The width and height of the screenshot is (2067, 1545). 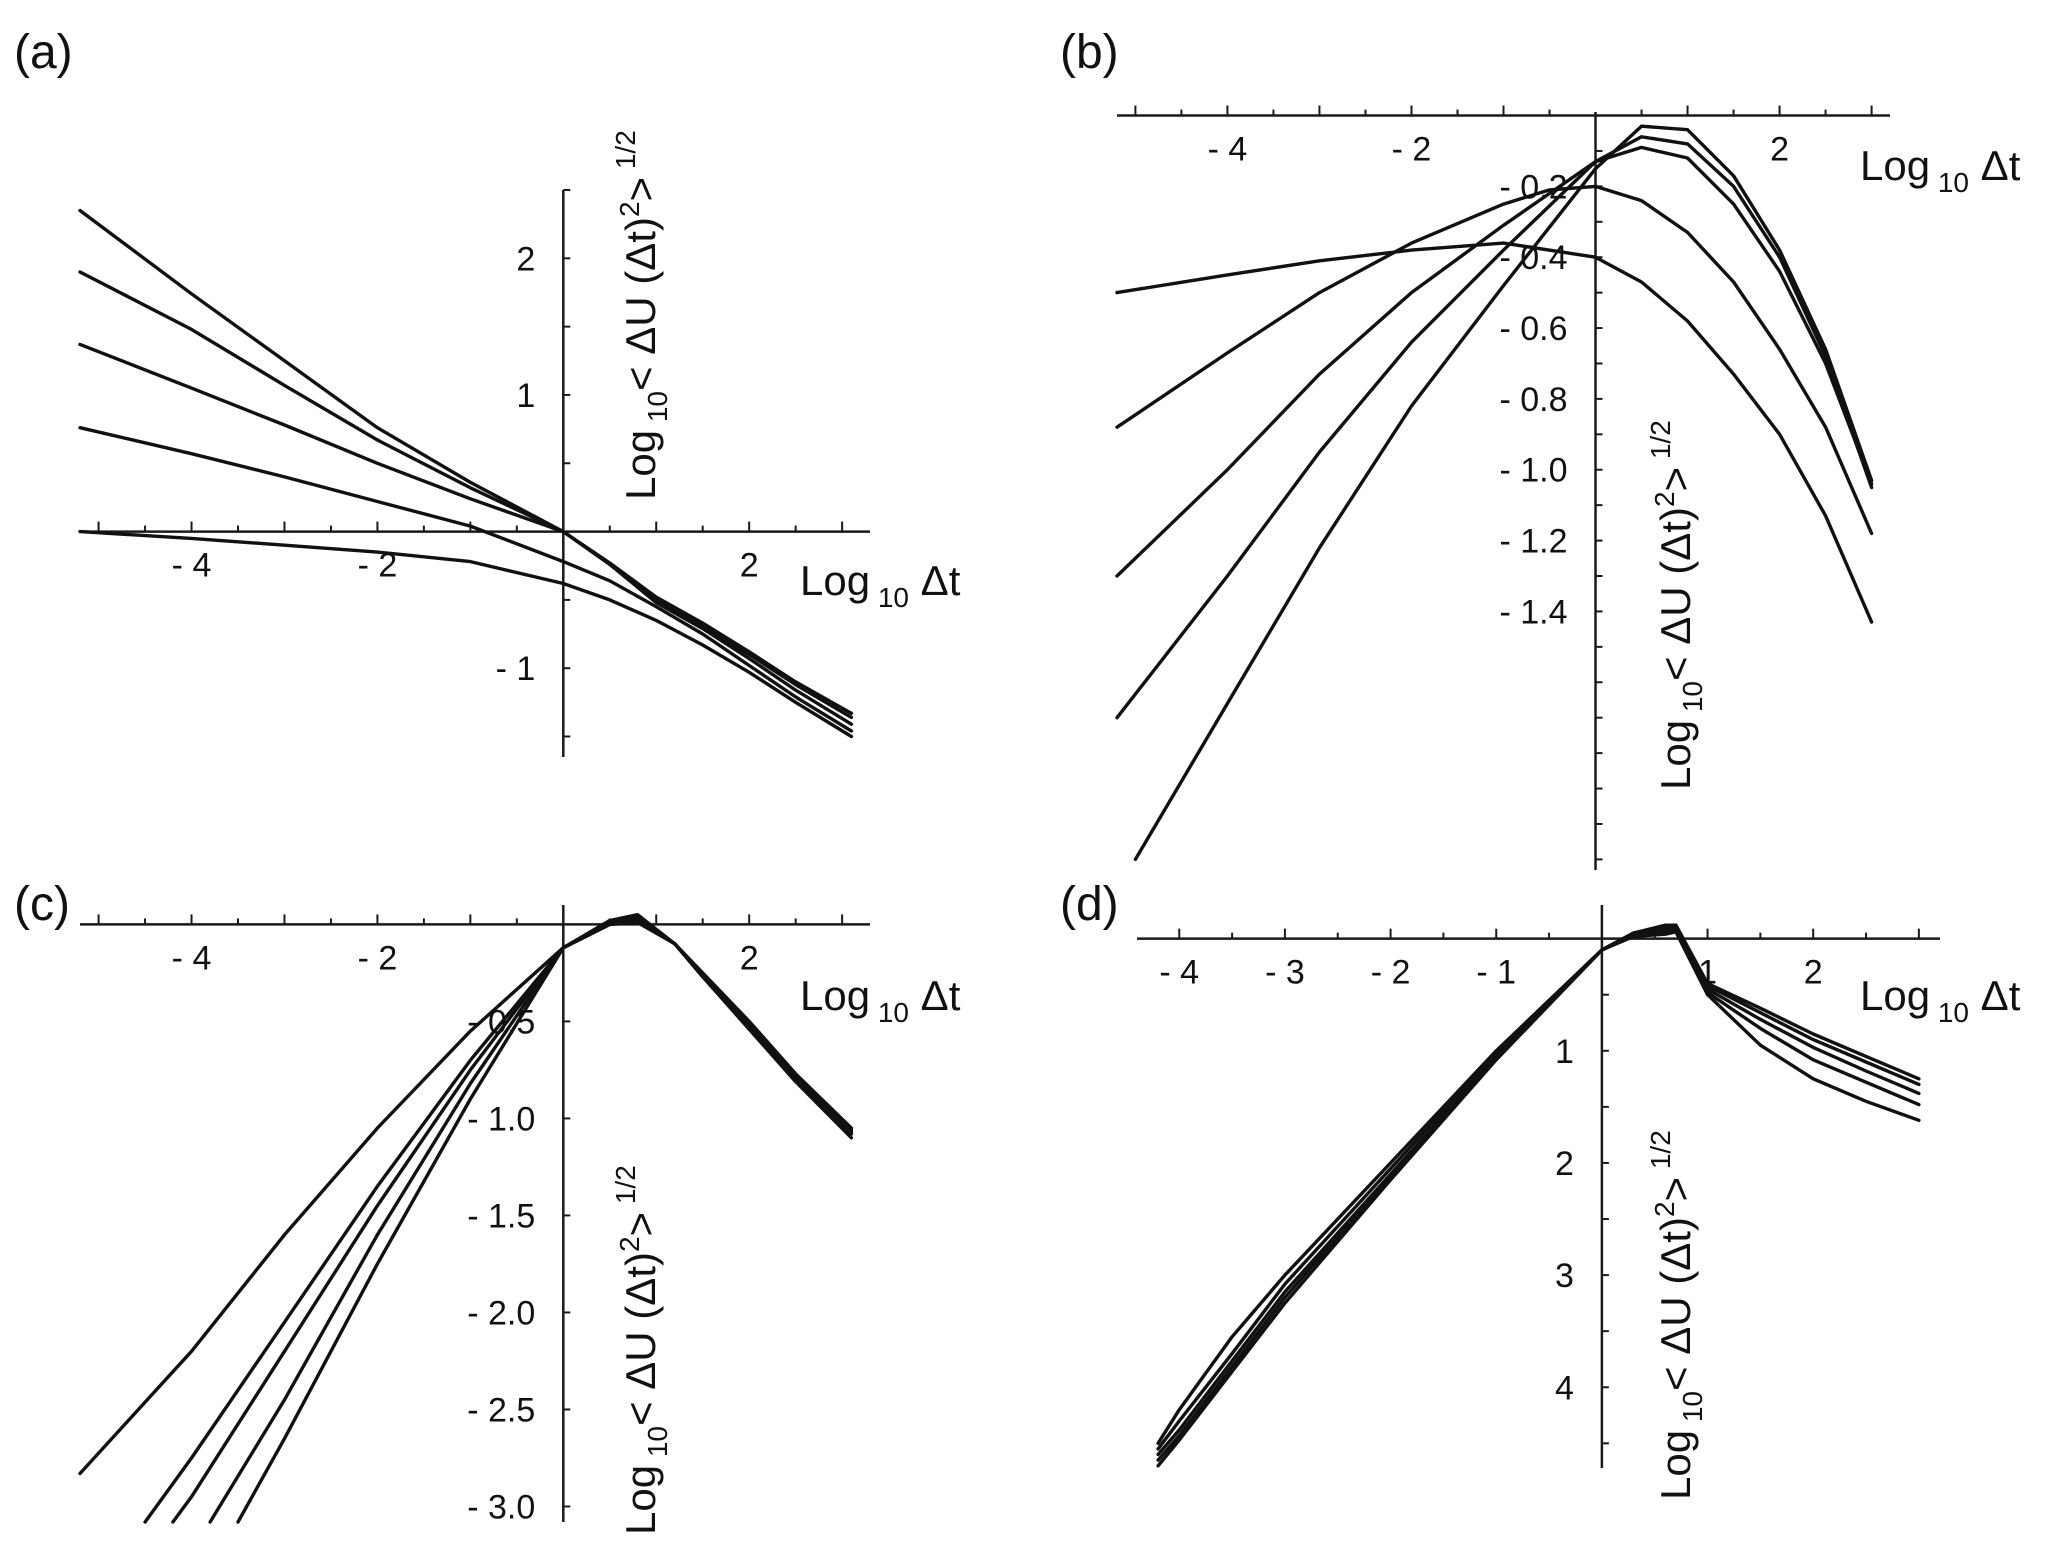 I want to click on panel-label: (a), so click(x=43, y=52).